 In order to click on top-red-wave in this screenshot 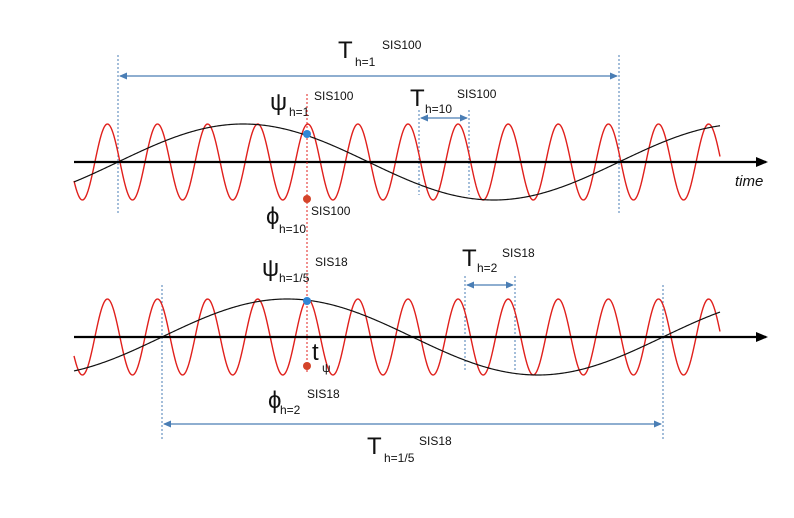, I will do `click(397, 162)`.